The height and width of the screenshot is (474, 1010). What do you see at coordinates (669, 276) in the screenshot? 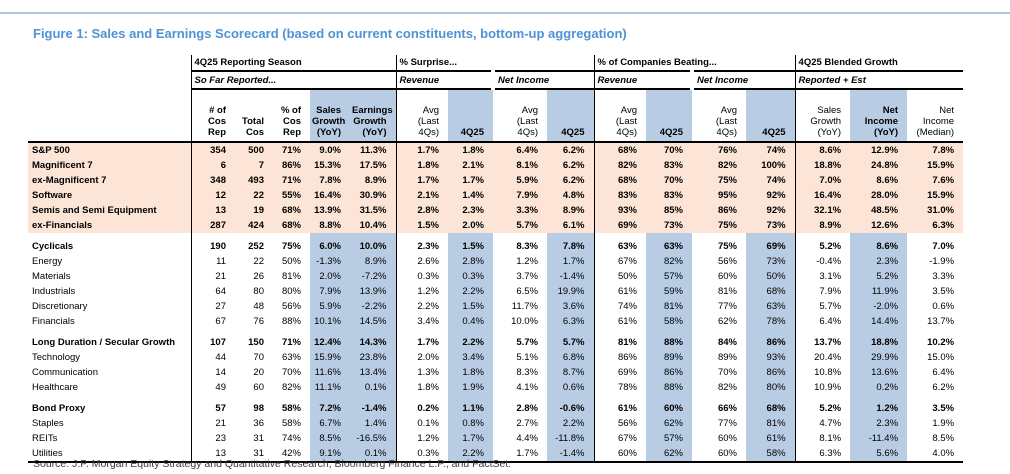
I see `cell: 57%` at bounding box center [669, 276].